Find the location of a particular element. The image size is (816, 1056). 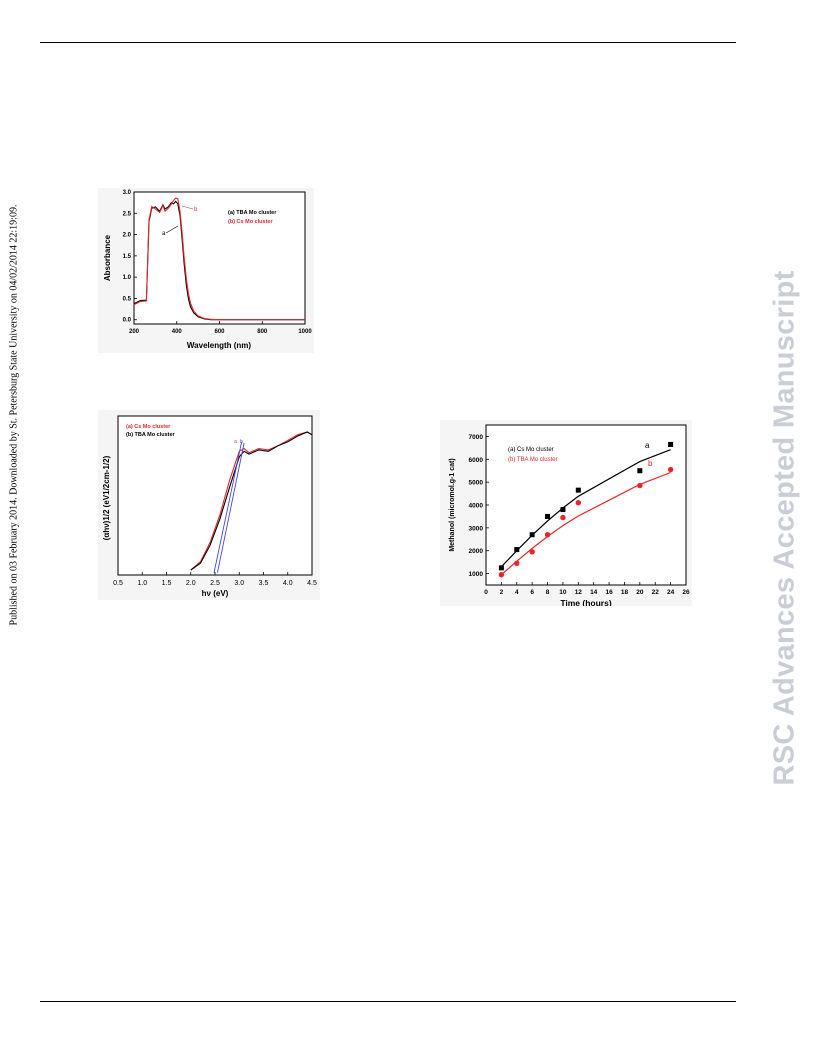

y-tick-label: 7000 is located at coordinates (476, 437).